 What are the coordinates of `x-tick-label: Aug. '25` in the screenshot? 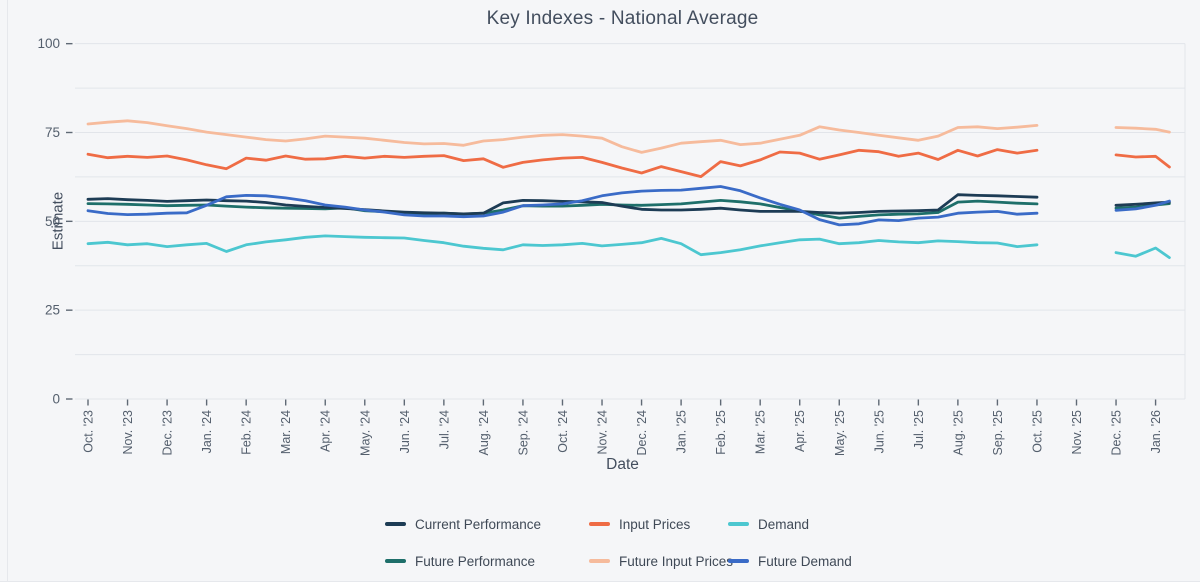 It's located at (958, 433).